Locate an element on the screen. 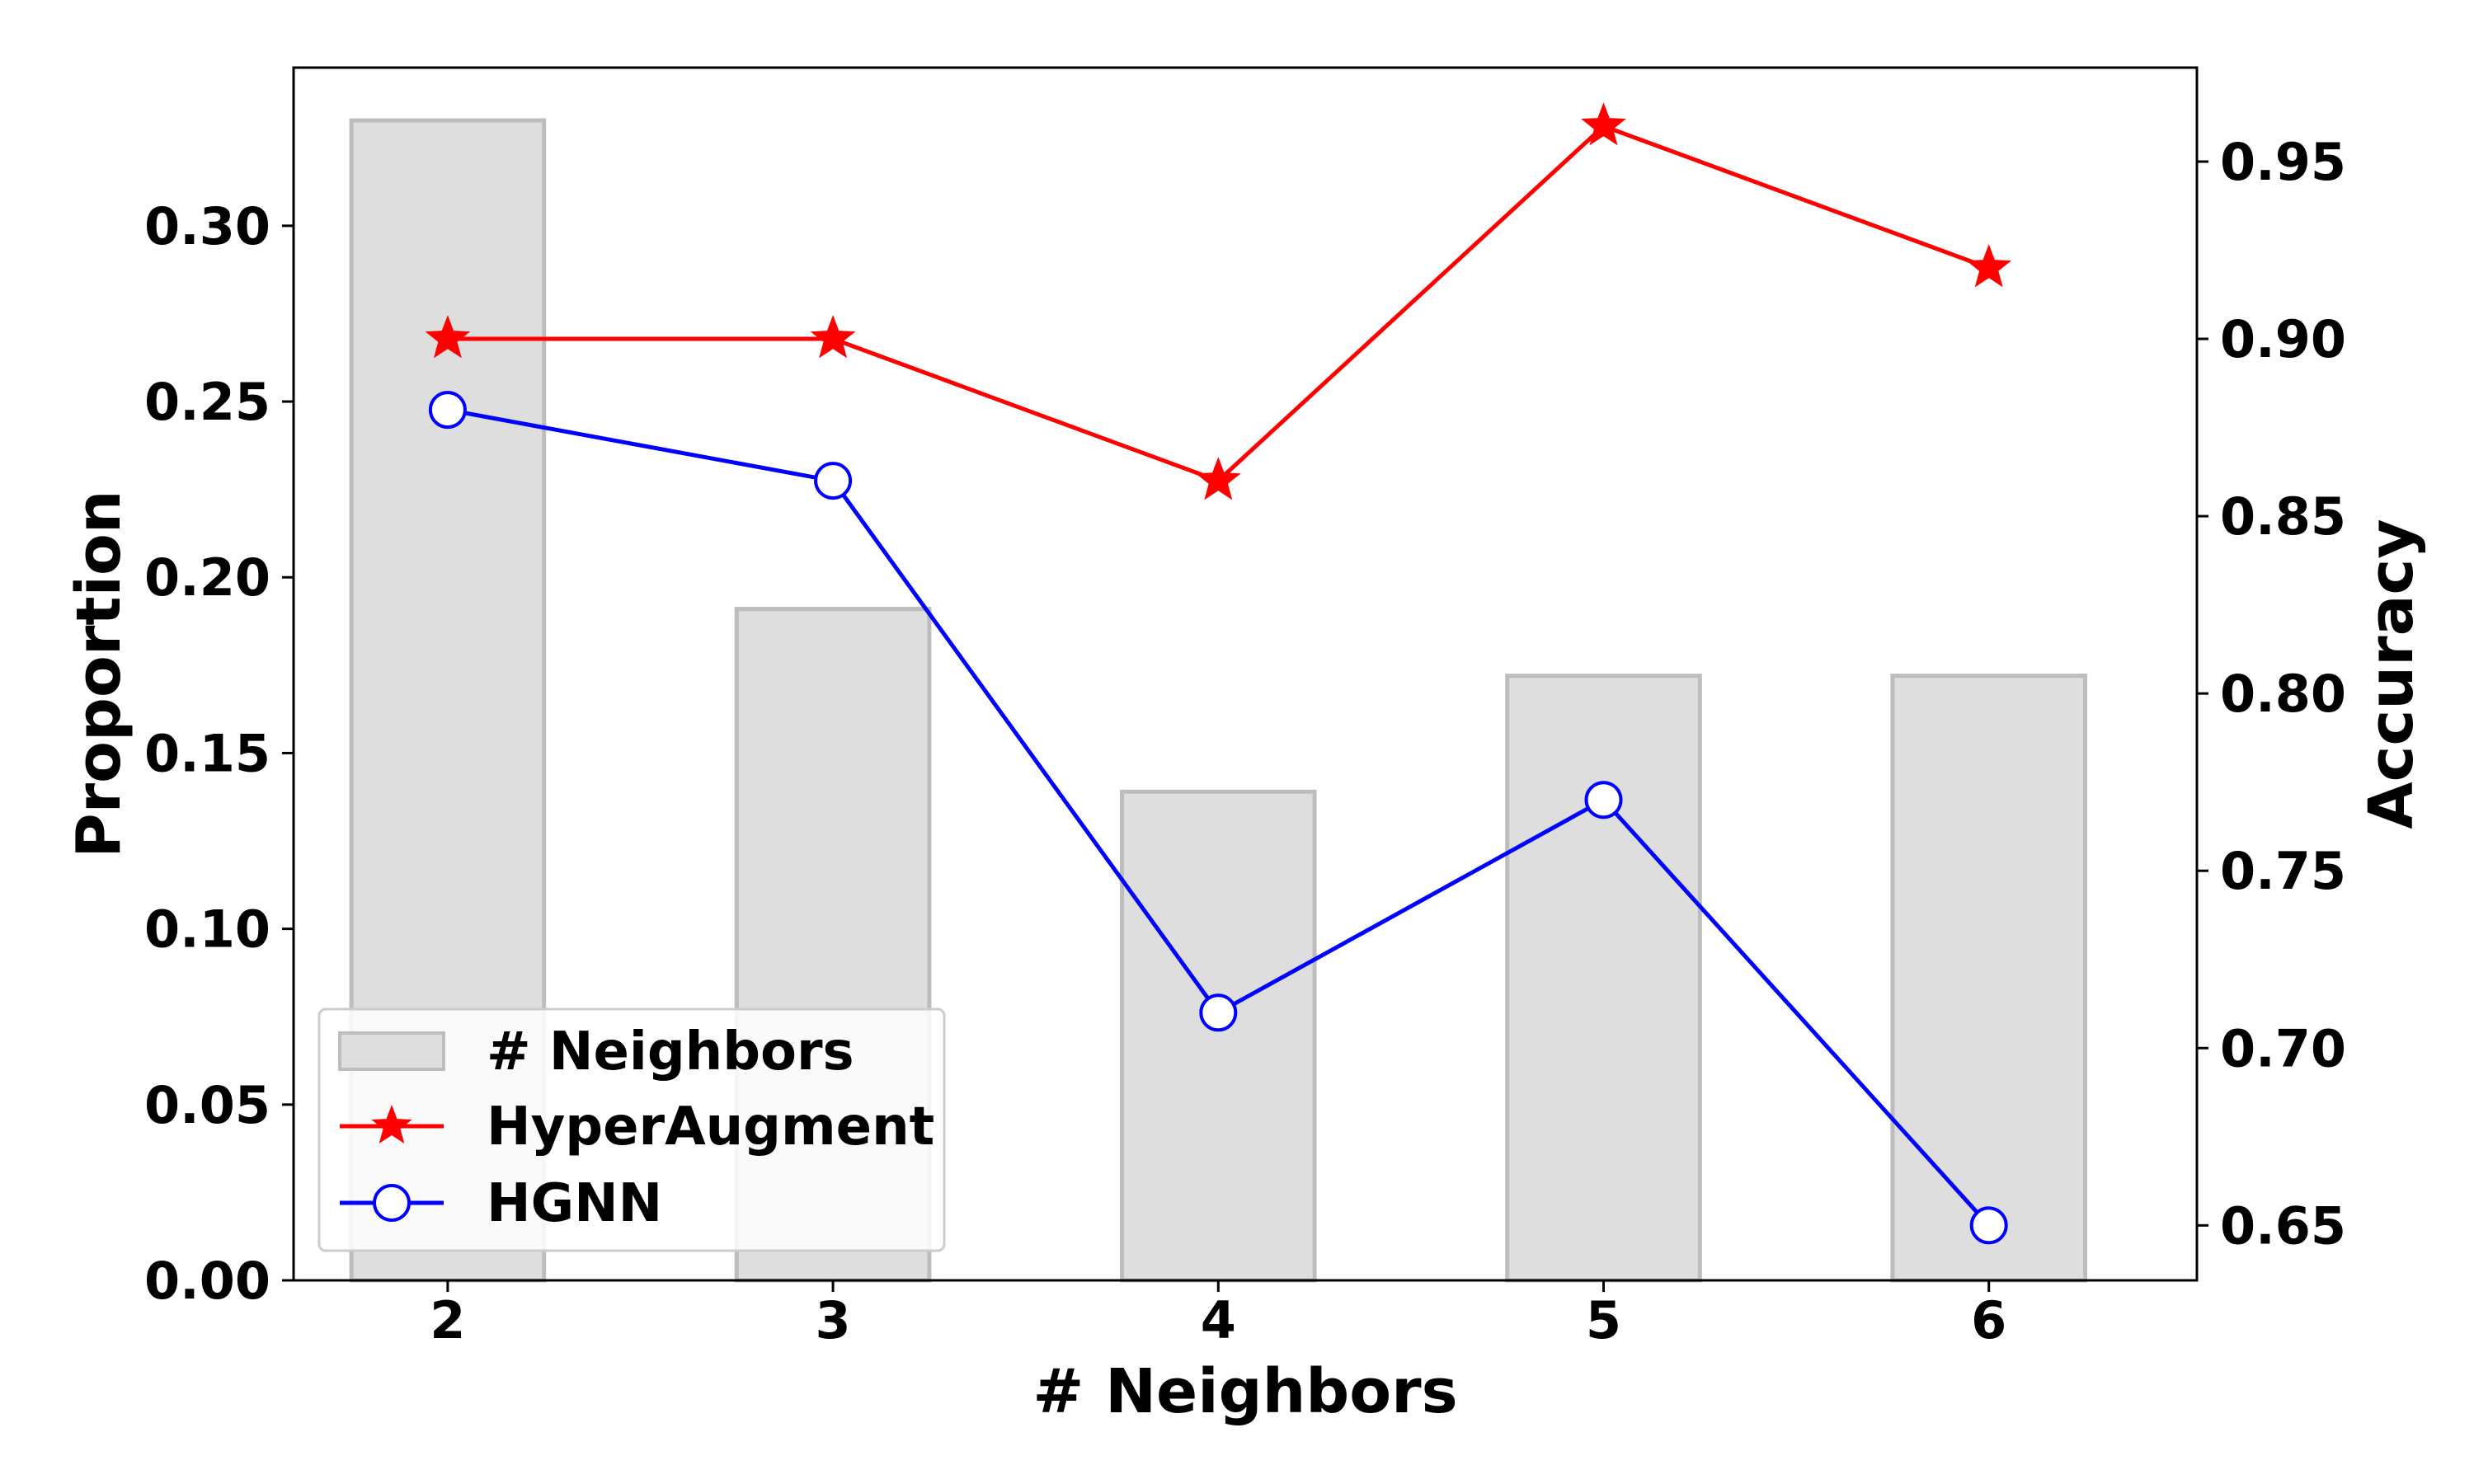 The image size is (2474, 1484). y2-tick-label-0.90: 0.90 is located at coordinates (2283, 339).